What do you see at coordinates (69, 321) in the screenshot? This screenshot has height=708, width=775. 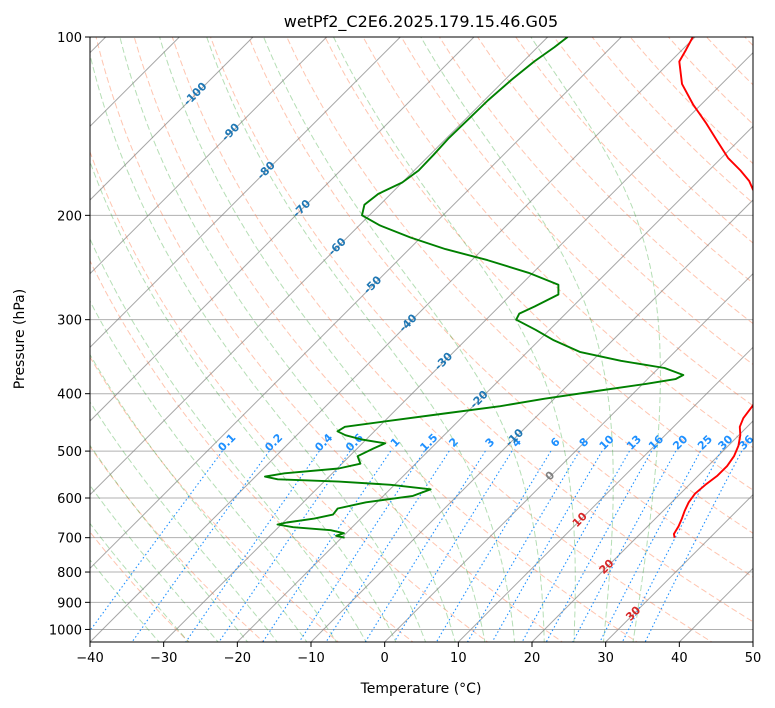 I see `y-tick-label: 300` at bounding box center [69, 321].